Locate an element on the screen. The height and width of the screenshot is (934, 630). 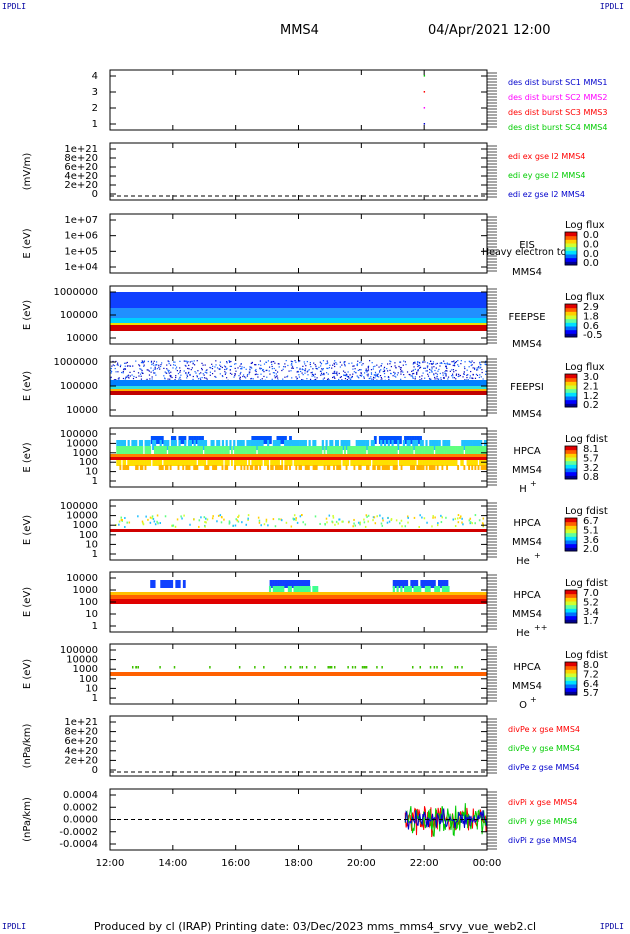
y-tick-label: 100 is located at coordinates (88, 535).